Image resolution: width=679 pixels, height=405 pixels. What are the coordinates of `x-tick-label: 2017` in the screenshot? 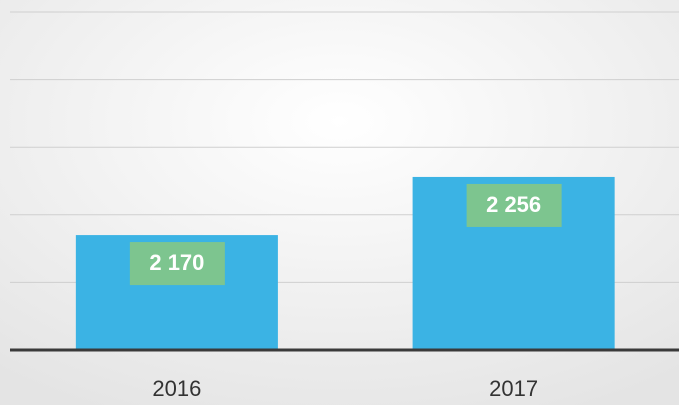 It's located at (513, 388).